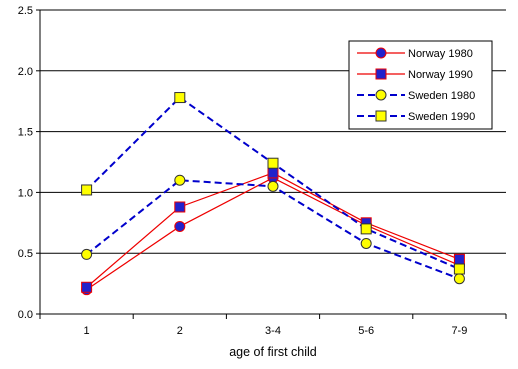  Describe the element at coordinates (273, 352) in the screenshot. I see `x-axis-title: age of first child` at that location.